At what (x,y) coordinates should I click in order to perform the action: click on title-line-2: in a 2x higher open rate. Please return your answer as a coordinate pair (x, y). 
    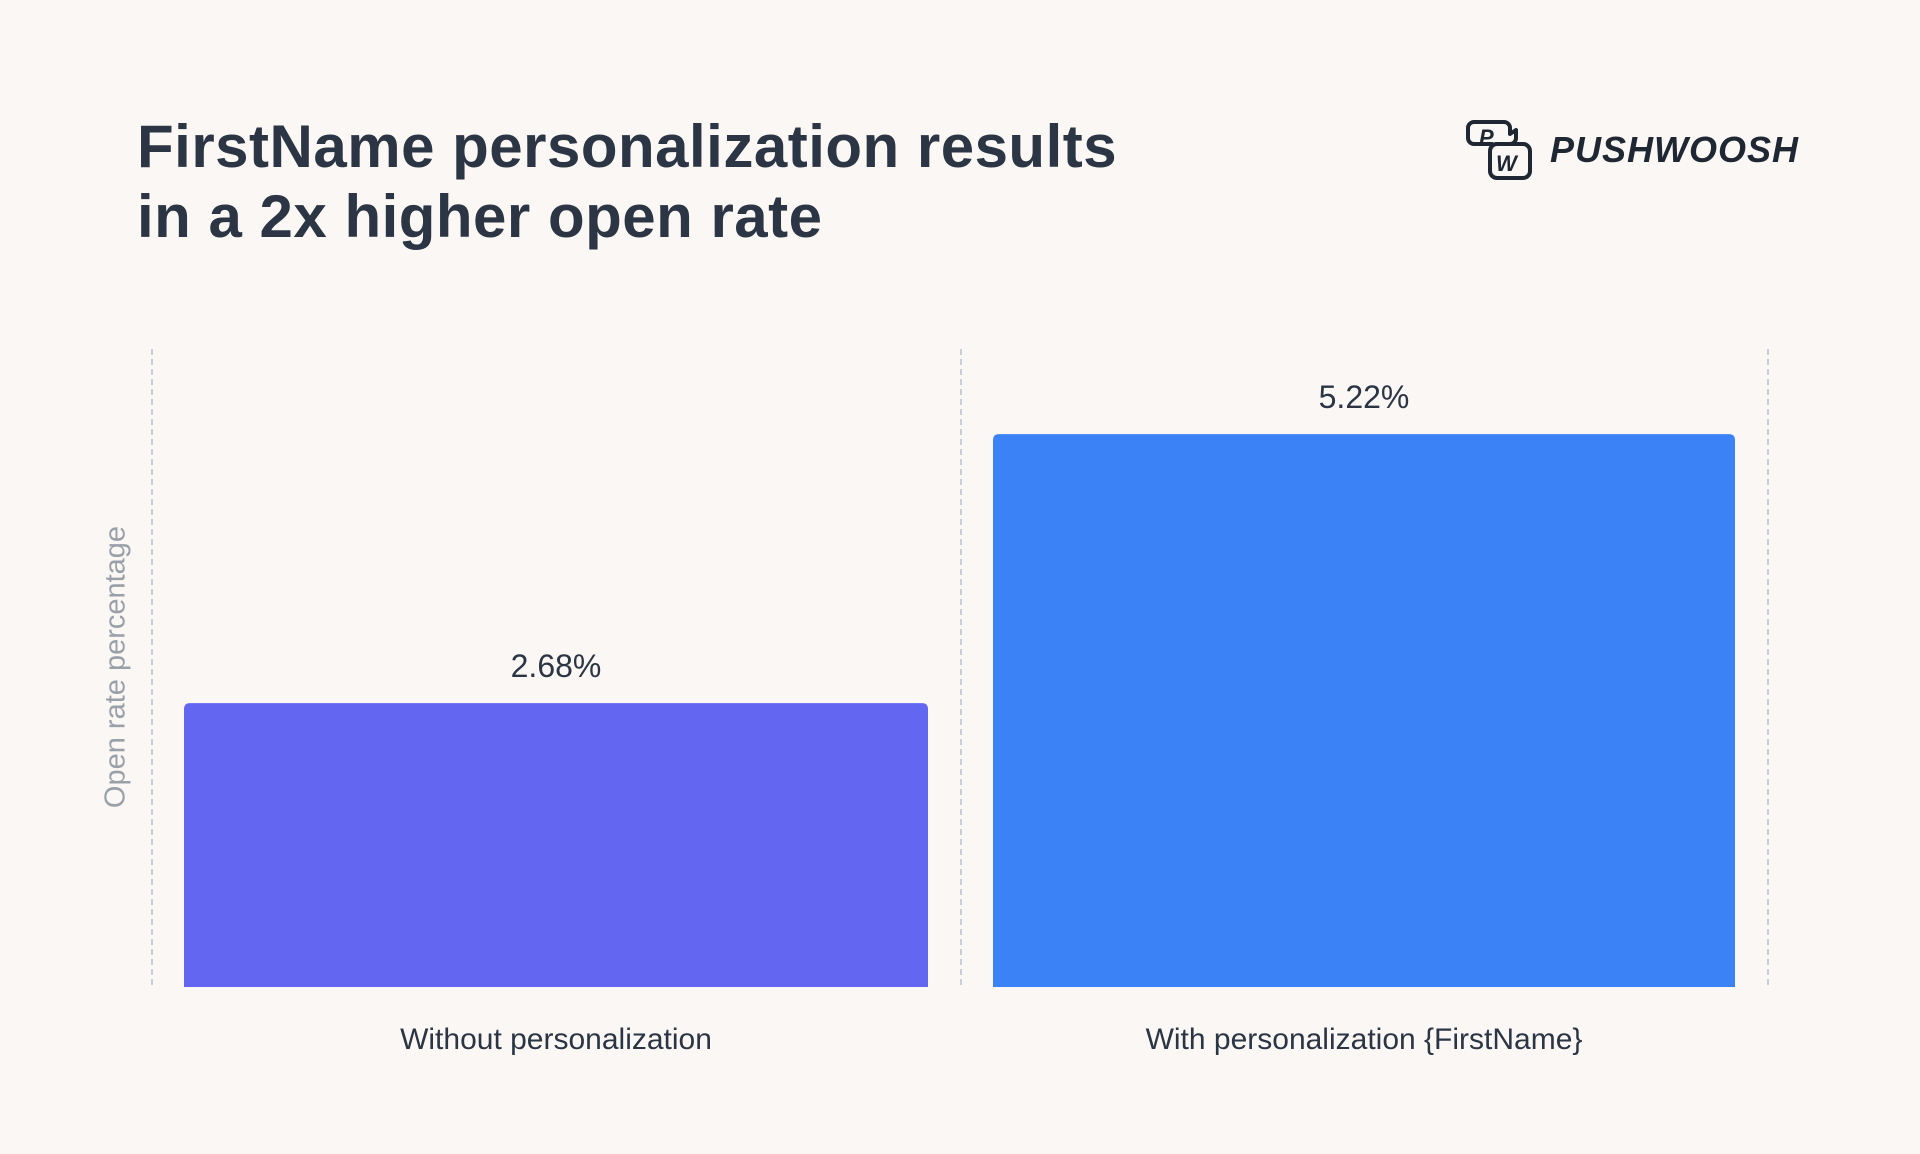
    Looking at the image, I should click on (480, 216).